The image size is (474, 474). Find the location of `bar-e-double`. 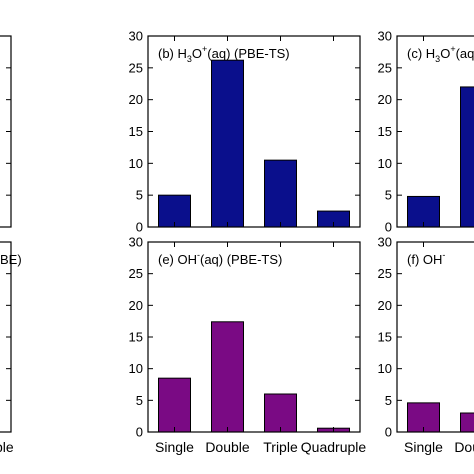

bar-e-double is located at coordinates (227, 377).